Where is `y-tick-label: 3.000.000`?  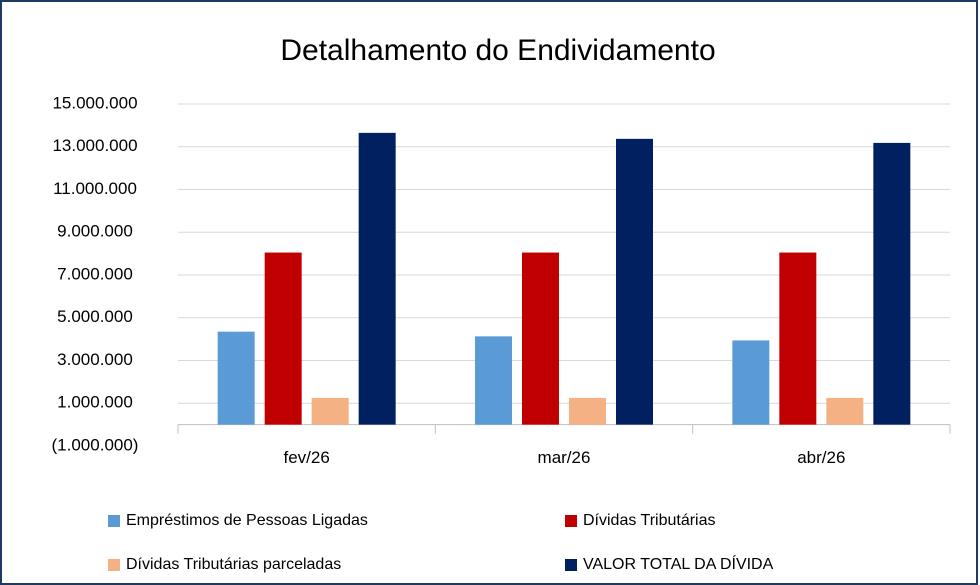
y-tick-label: 3.000.000 is located at coordinates (95, 359).